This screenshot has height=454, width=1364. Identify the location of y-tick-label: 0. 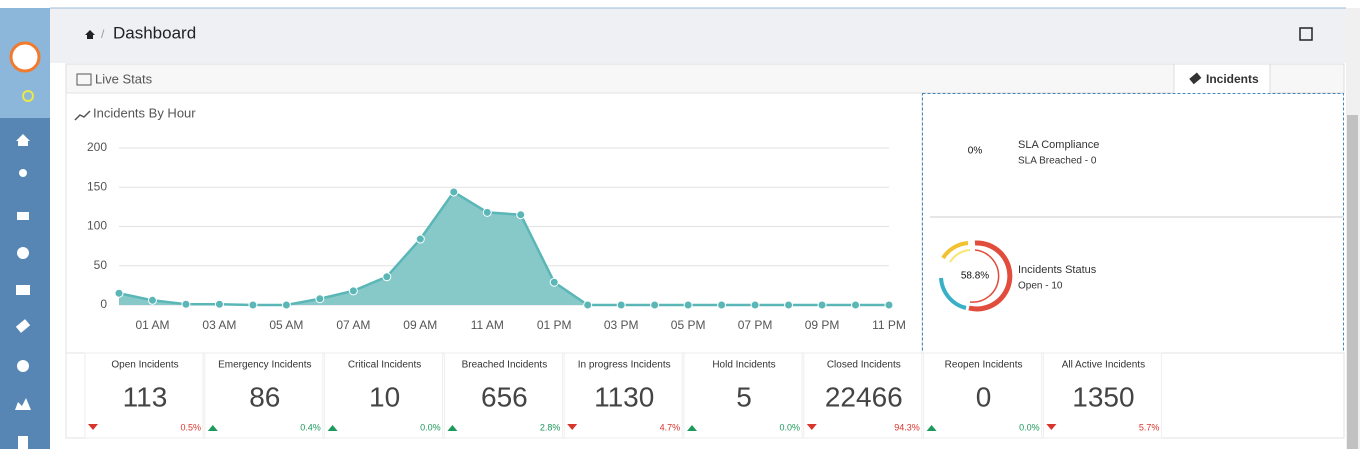
(103, 304).